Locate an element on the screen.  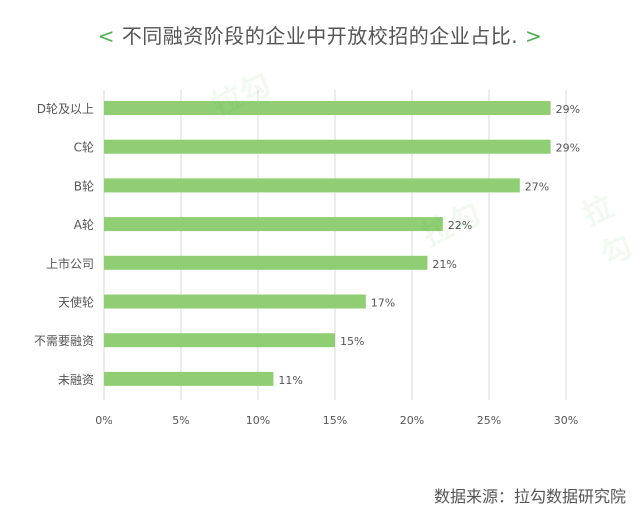
title-text: 不同融资阶段的企业中开放校招的企业占比. is located at coordinates (320, 36).